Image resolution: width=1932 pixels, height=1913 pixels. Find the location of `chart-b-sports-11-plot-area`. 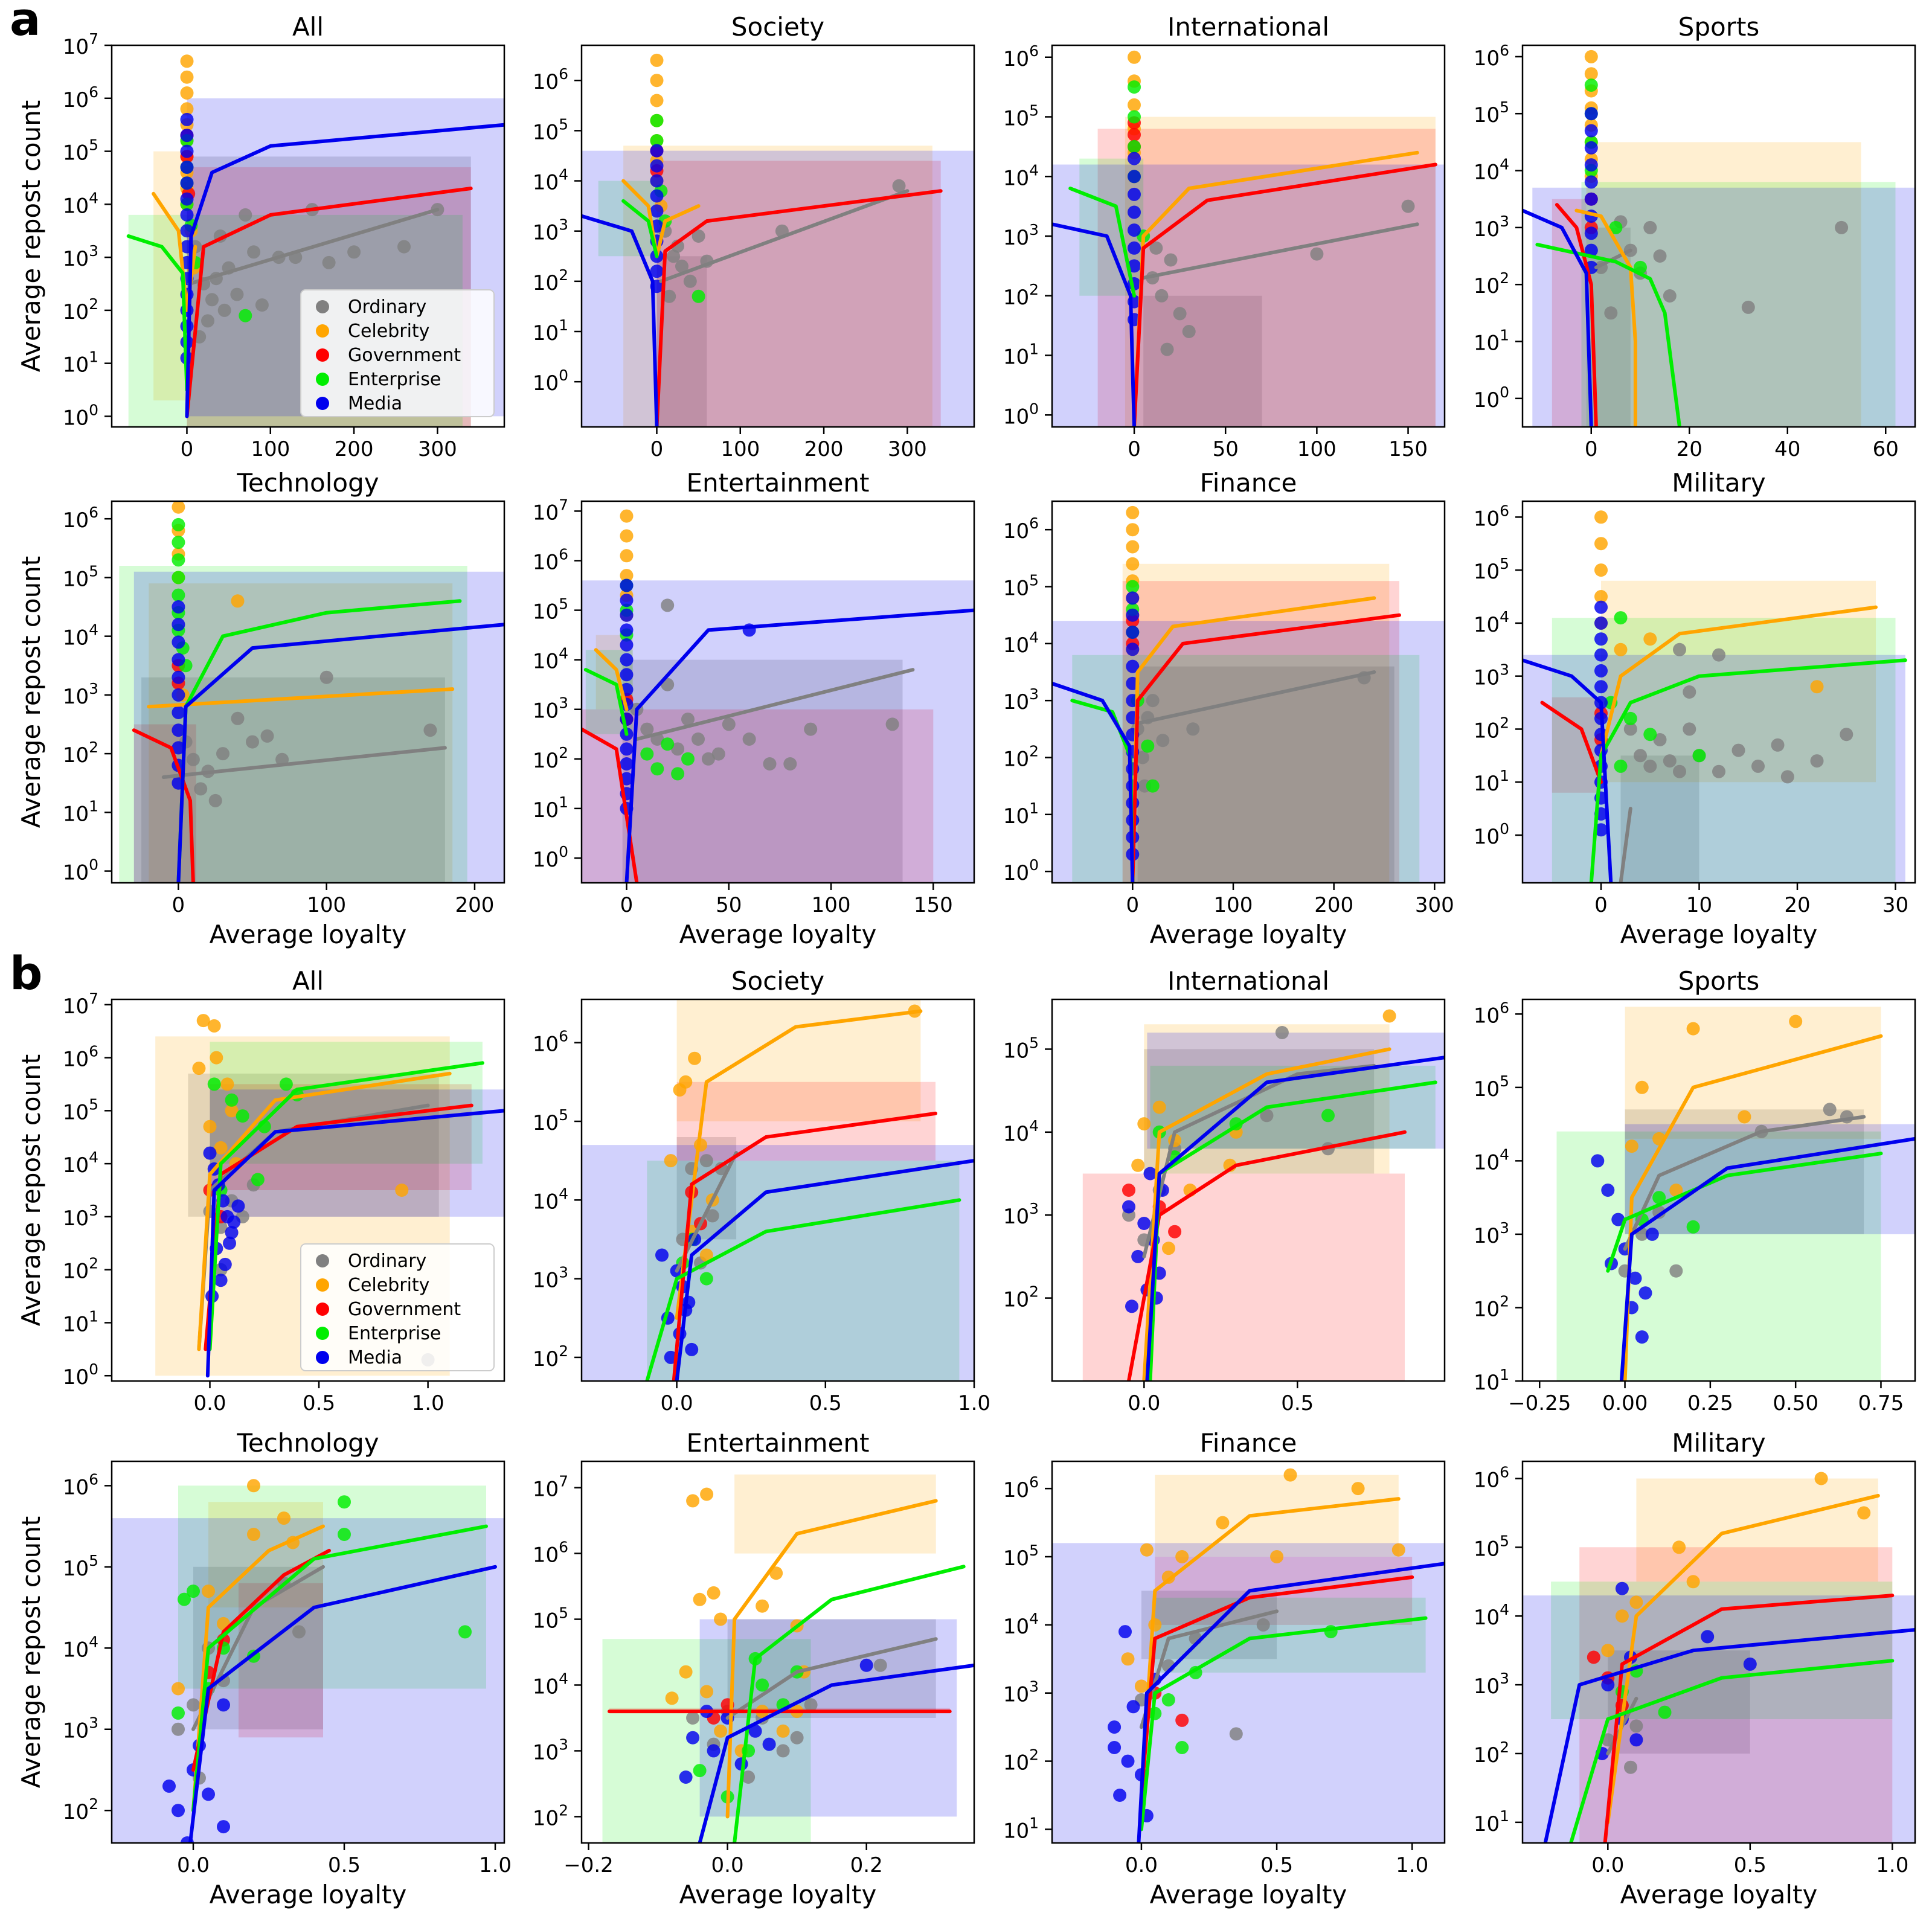

chart-b-sports-11-plot-area is located at coordinates (1735, 1194).